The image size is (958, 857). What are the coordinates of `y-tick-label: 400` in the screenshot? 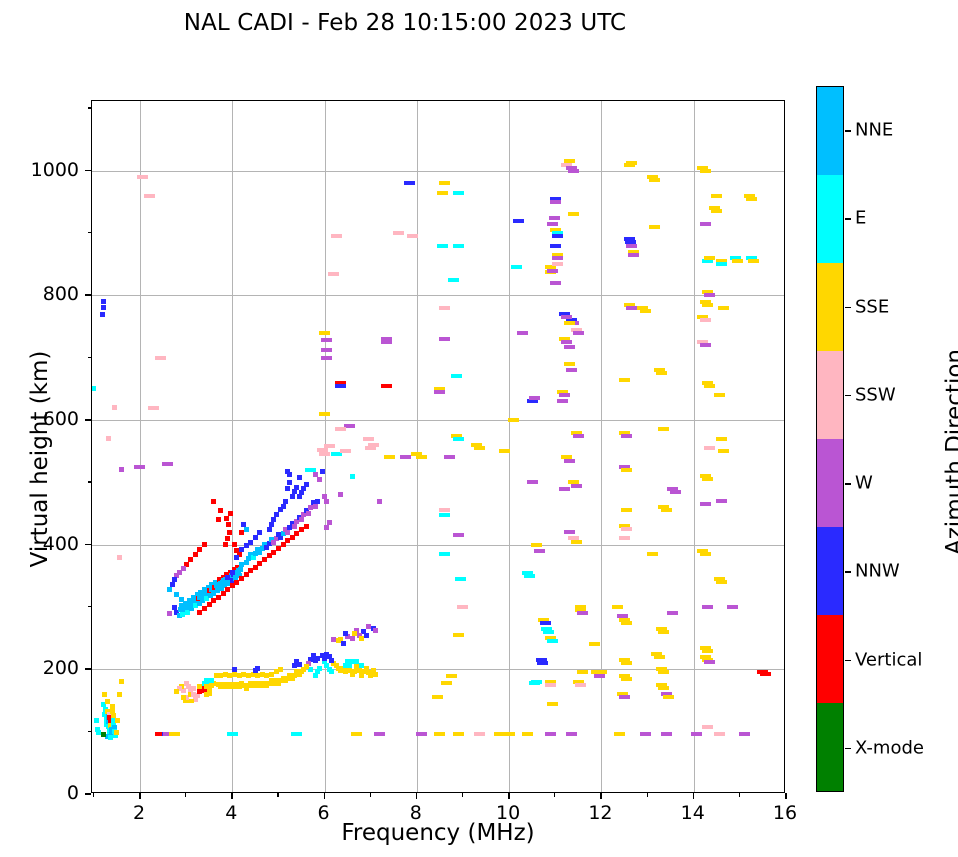 It's located at (60, 543).